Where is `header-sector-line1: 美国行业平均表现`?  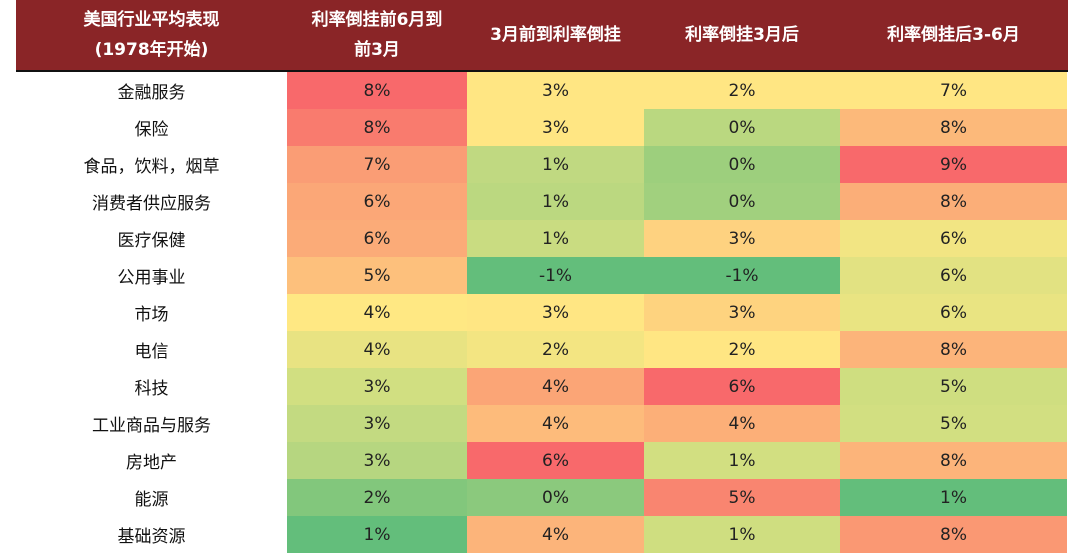 header-sector-line1: 美国行业平均表现 is located at coordinates (151, 20).